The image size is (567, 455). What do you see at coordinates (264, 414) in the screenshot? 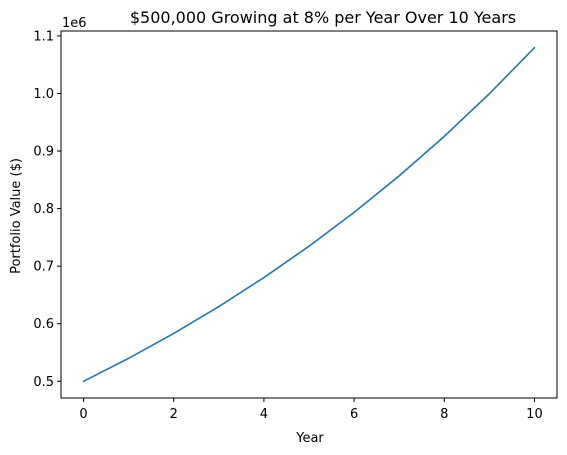
I see `x-tick-label: 4` at bounding box center [264, 414].